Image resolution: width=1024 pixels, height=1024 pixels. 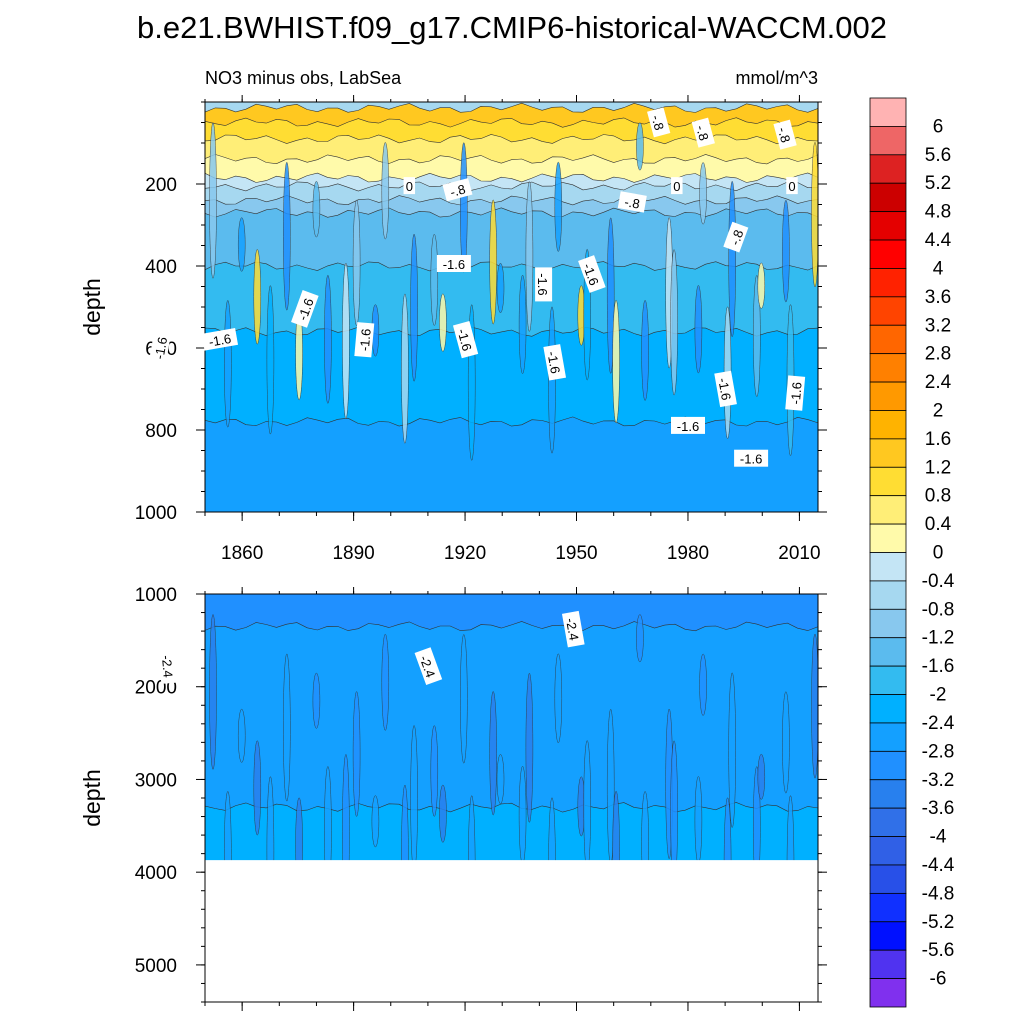 What do you see at coordinates (938, 609) in the screenshot?
I see `colorbar-label: -0.8` at bounding box center [938, 609].